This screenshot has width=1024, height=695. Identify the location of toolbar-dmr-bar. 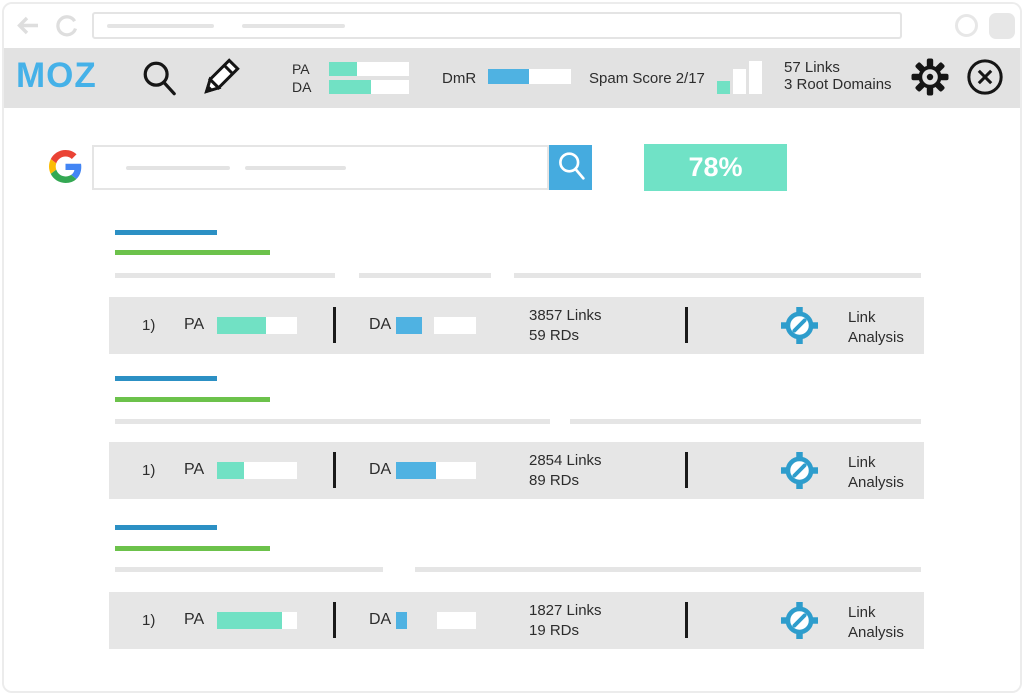
(529, 76).